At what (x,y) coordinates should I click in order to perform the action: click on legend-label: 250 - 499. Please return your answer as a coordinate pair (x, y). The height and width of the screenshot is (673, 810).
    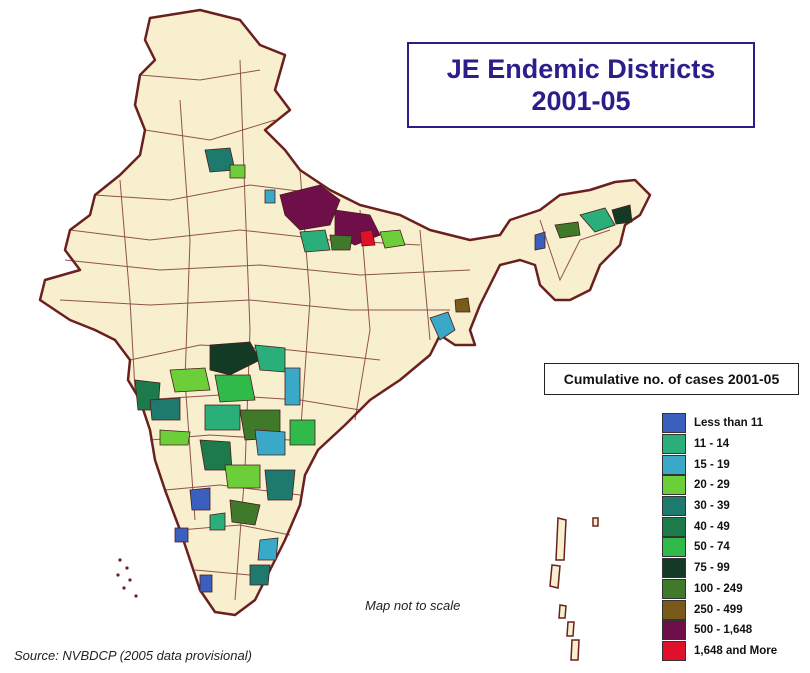
    Looking at the image, I should click on (718, 609).